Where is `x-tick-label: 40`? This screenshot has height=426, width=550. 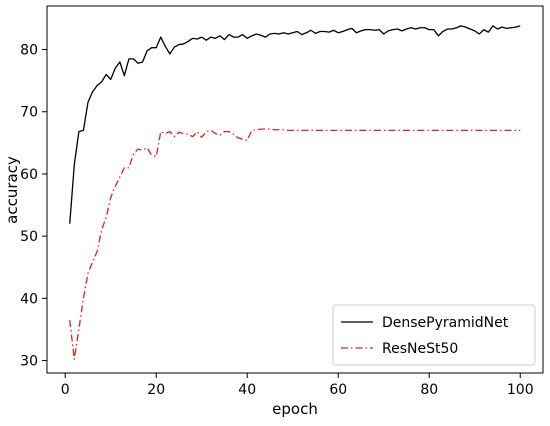 x-tick-label: 40 is located at coordinates (247, 390).